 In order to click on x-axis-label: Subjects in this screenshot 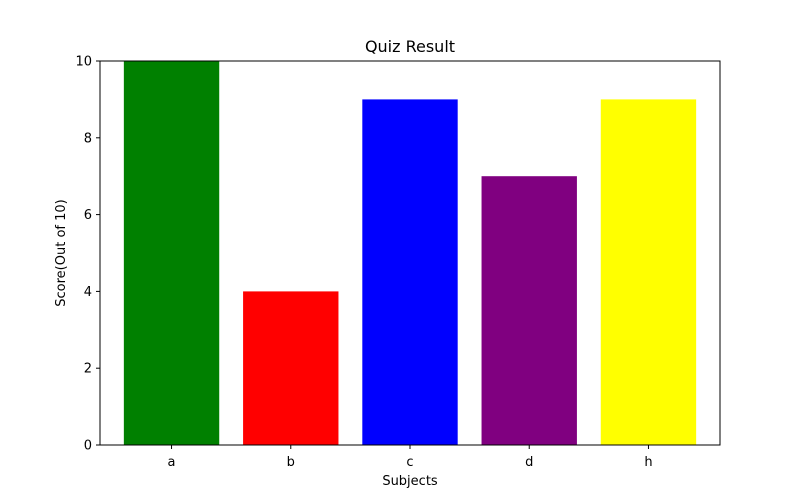, I will do `click(410, 481)`.